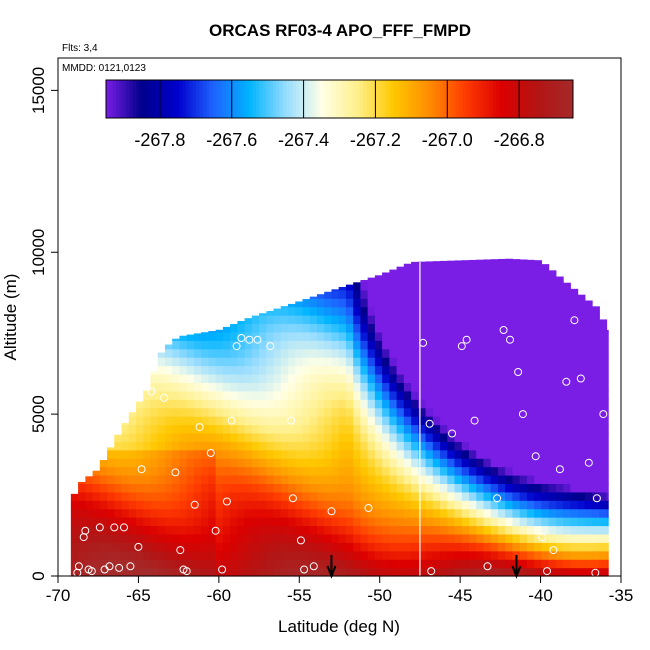 This screenshot has height=650, width=650. Describe the element at coordinates (510, 339) in the screenshot. I see `sample-point` at that location.